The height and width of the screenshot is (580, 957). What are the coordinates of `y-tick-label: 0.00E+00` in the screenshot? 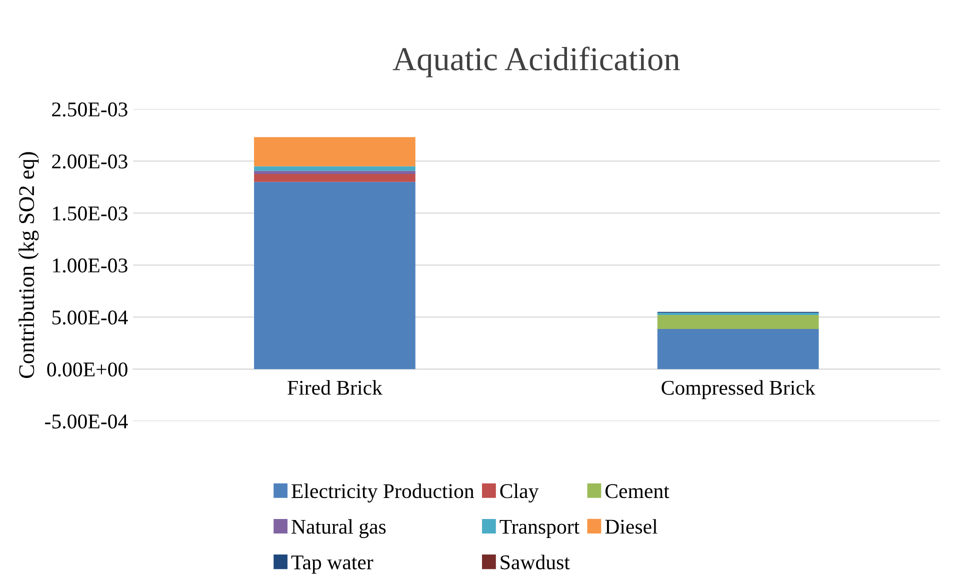 It's located at (87, 369).